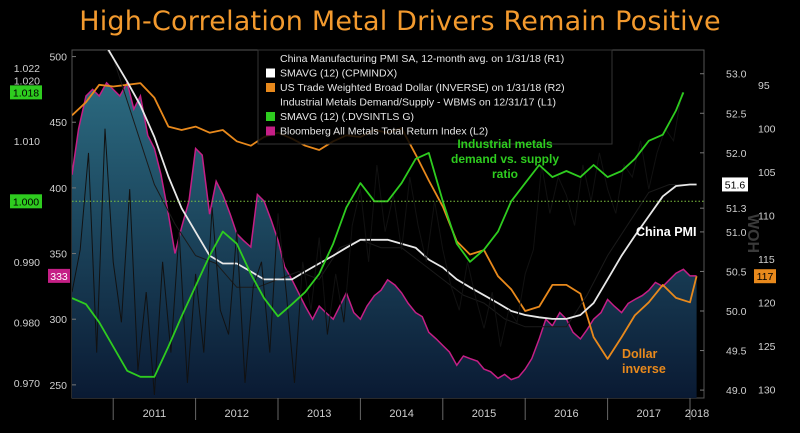  What do you see at coordinates (566, 414) in the screenshot?
I see `x-tick-label: 2016` at bounding box center [566, 414].